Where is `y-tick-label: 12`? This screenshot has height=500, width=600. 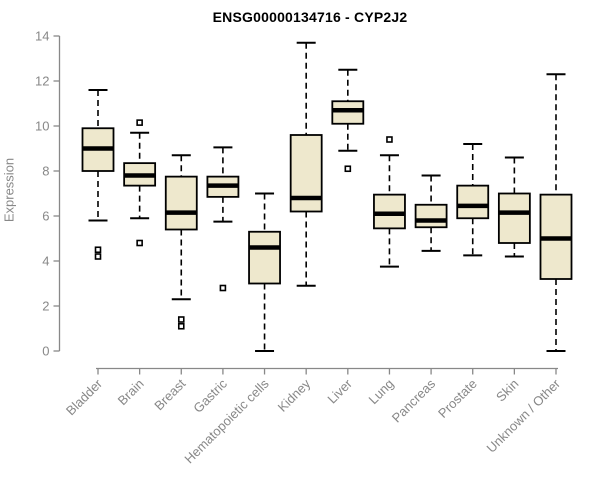
y-tick-label: 12 is located at coordinates (42, 81).